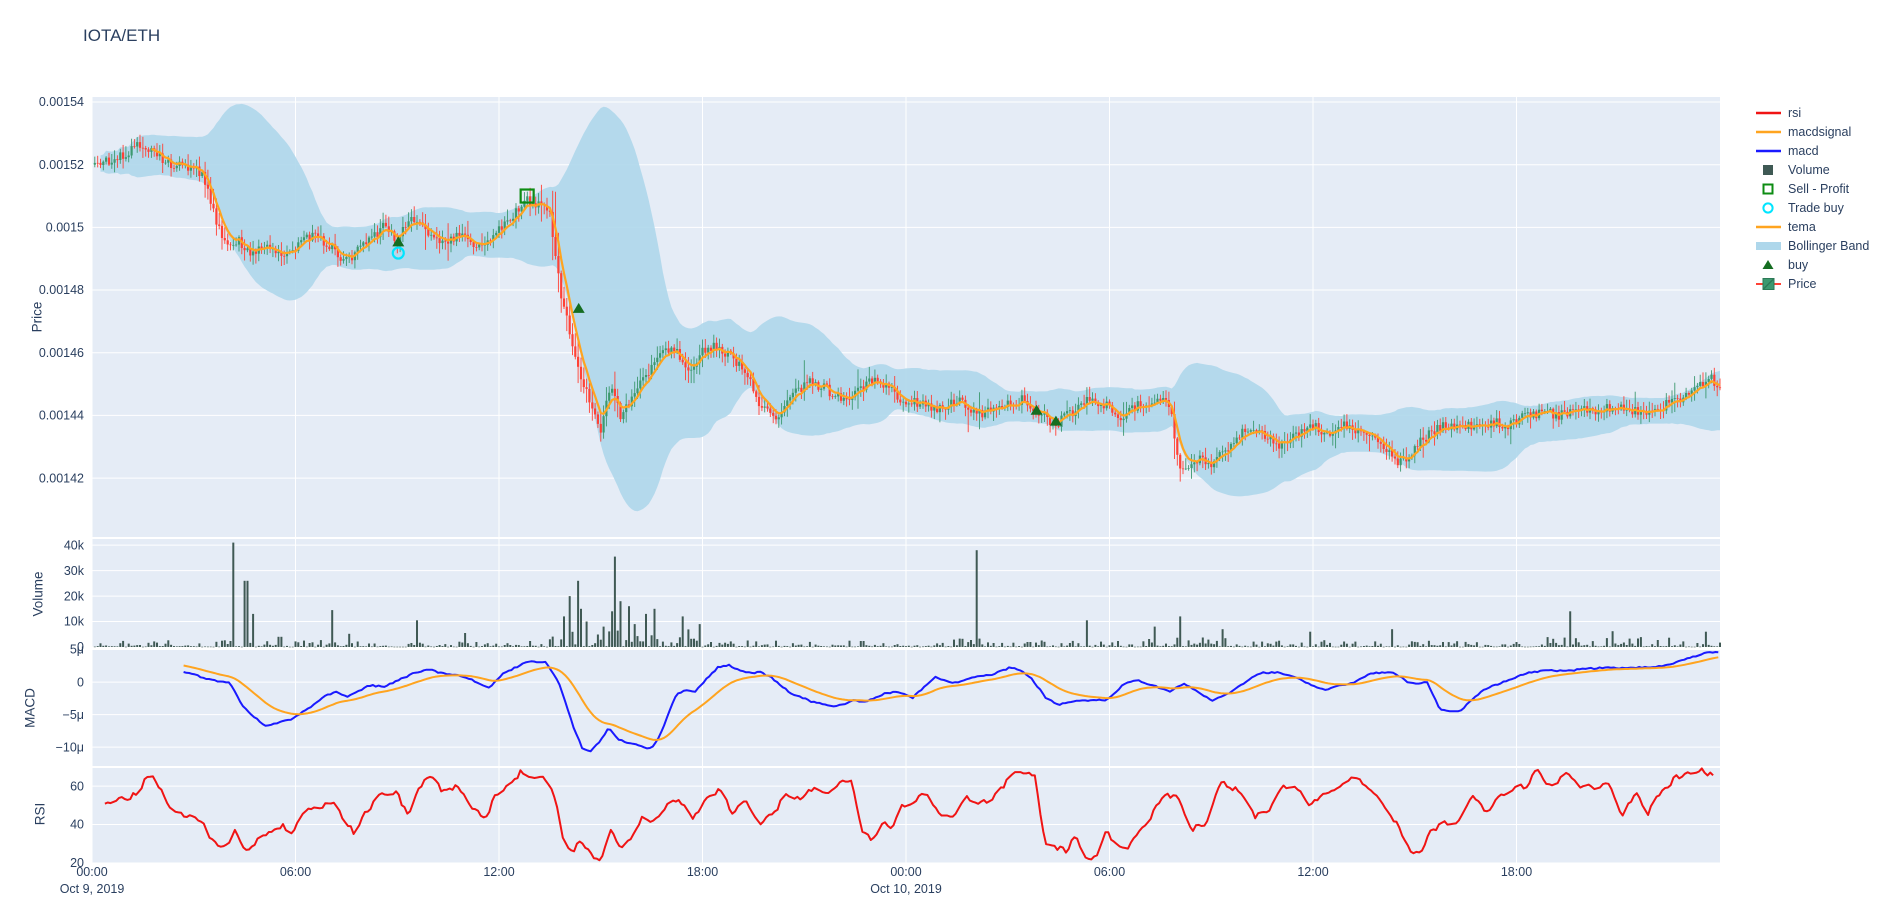 The width and height of the screenshot is (1890, 903). I want to click on x-date-label: Oct 9, 2019, so click(92, 889).